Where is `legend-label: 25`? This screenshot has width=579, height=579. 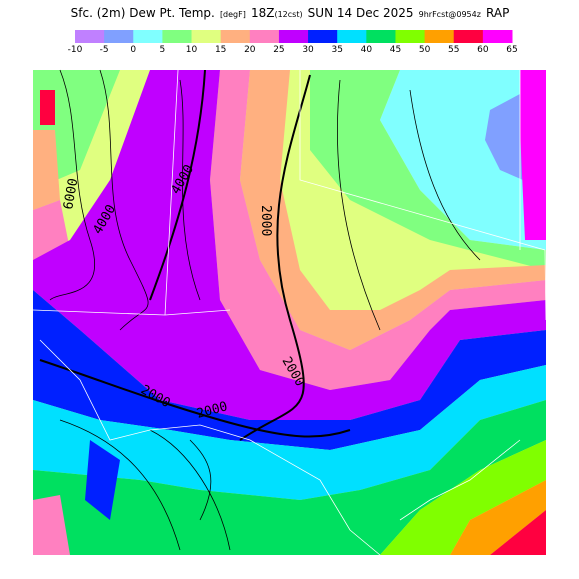
legend-label: 25 is located at coordinates (278, 50).